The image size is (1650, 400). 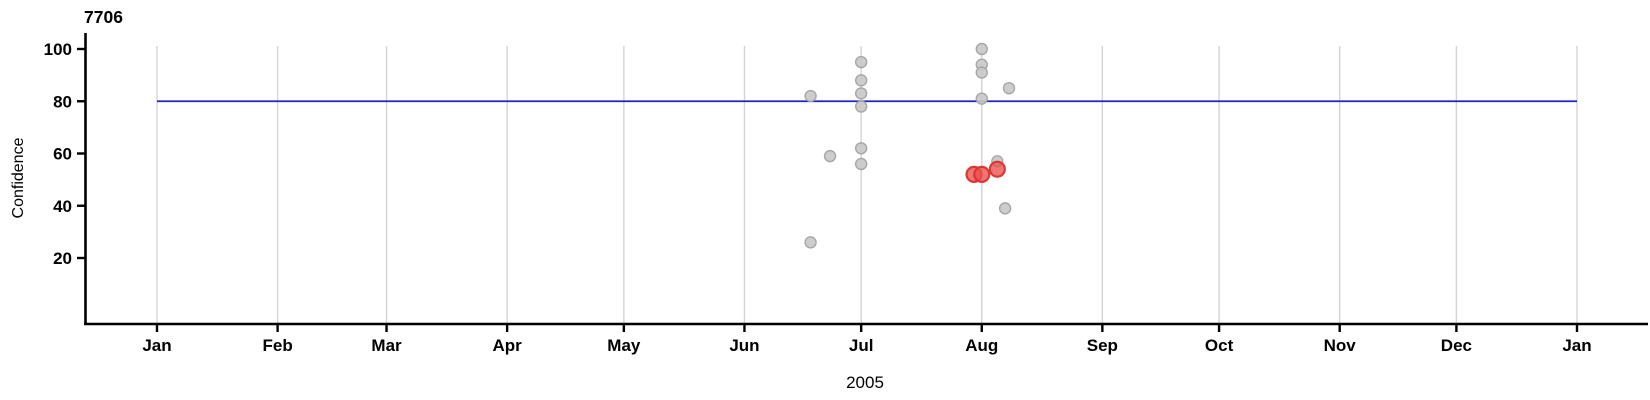 What do you see at coordinates (58, 49) in the screenshot?
I see `y-tick-label: 100` at bounding box center [58, 49].